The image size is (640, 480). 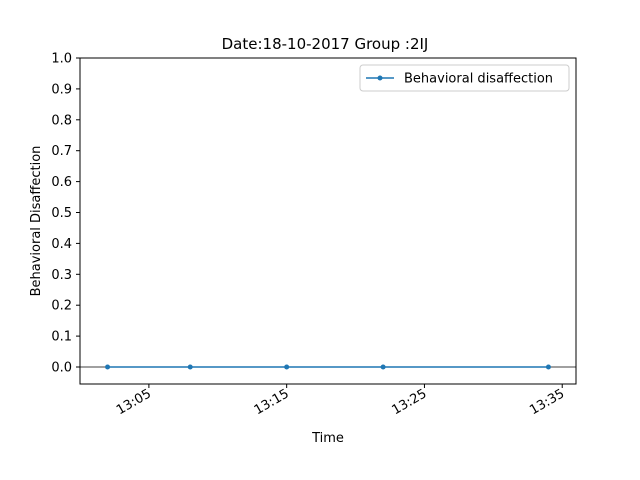 What do you see at coordinates (61, 89) in the screenshot?
I see `y-tick-label: 0.9` at bounding box center [61, 89].